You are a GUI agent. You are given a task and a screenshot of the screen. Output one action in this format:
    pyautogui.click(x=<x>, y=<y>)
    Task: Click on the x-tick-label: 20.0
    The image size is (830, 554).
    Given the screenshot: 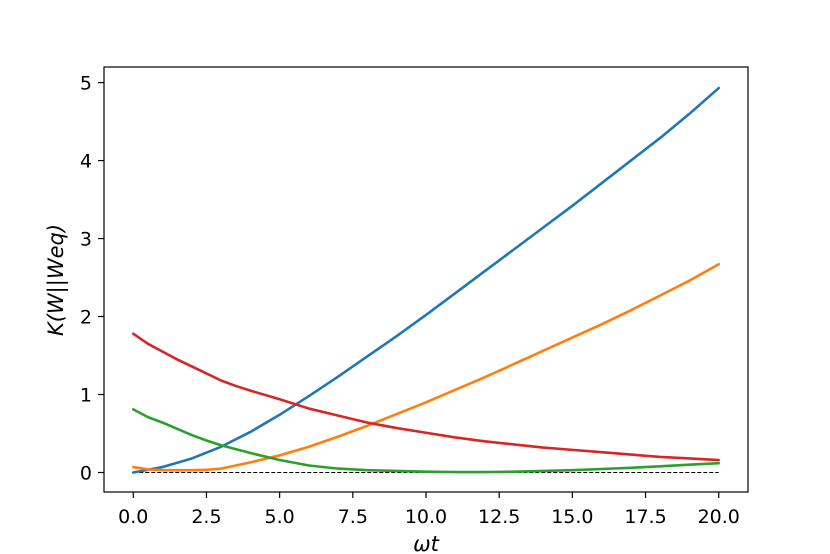 What is the action you would take?
    pyautogui.click(x=719, y=517)
    